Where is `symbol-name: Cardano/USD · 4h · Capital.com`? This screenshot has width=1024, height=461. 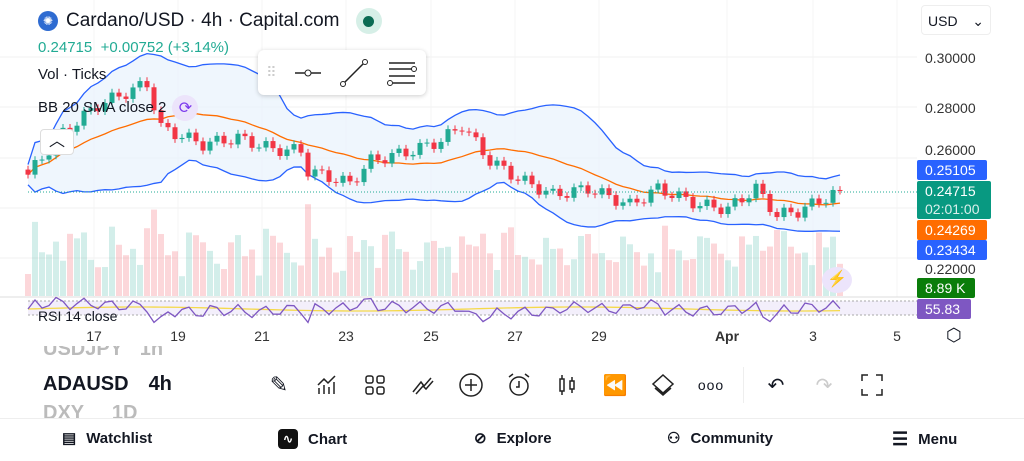 symbol-name: Cardano/USD · 4h · Capital.com is located at coordinates (203, 20).